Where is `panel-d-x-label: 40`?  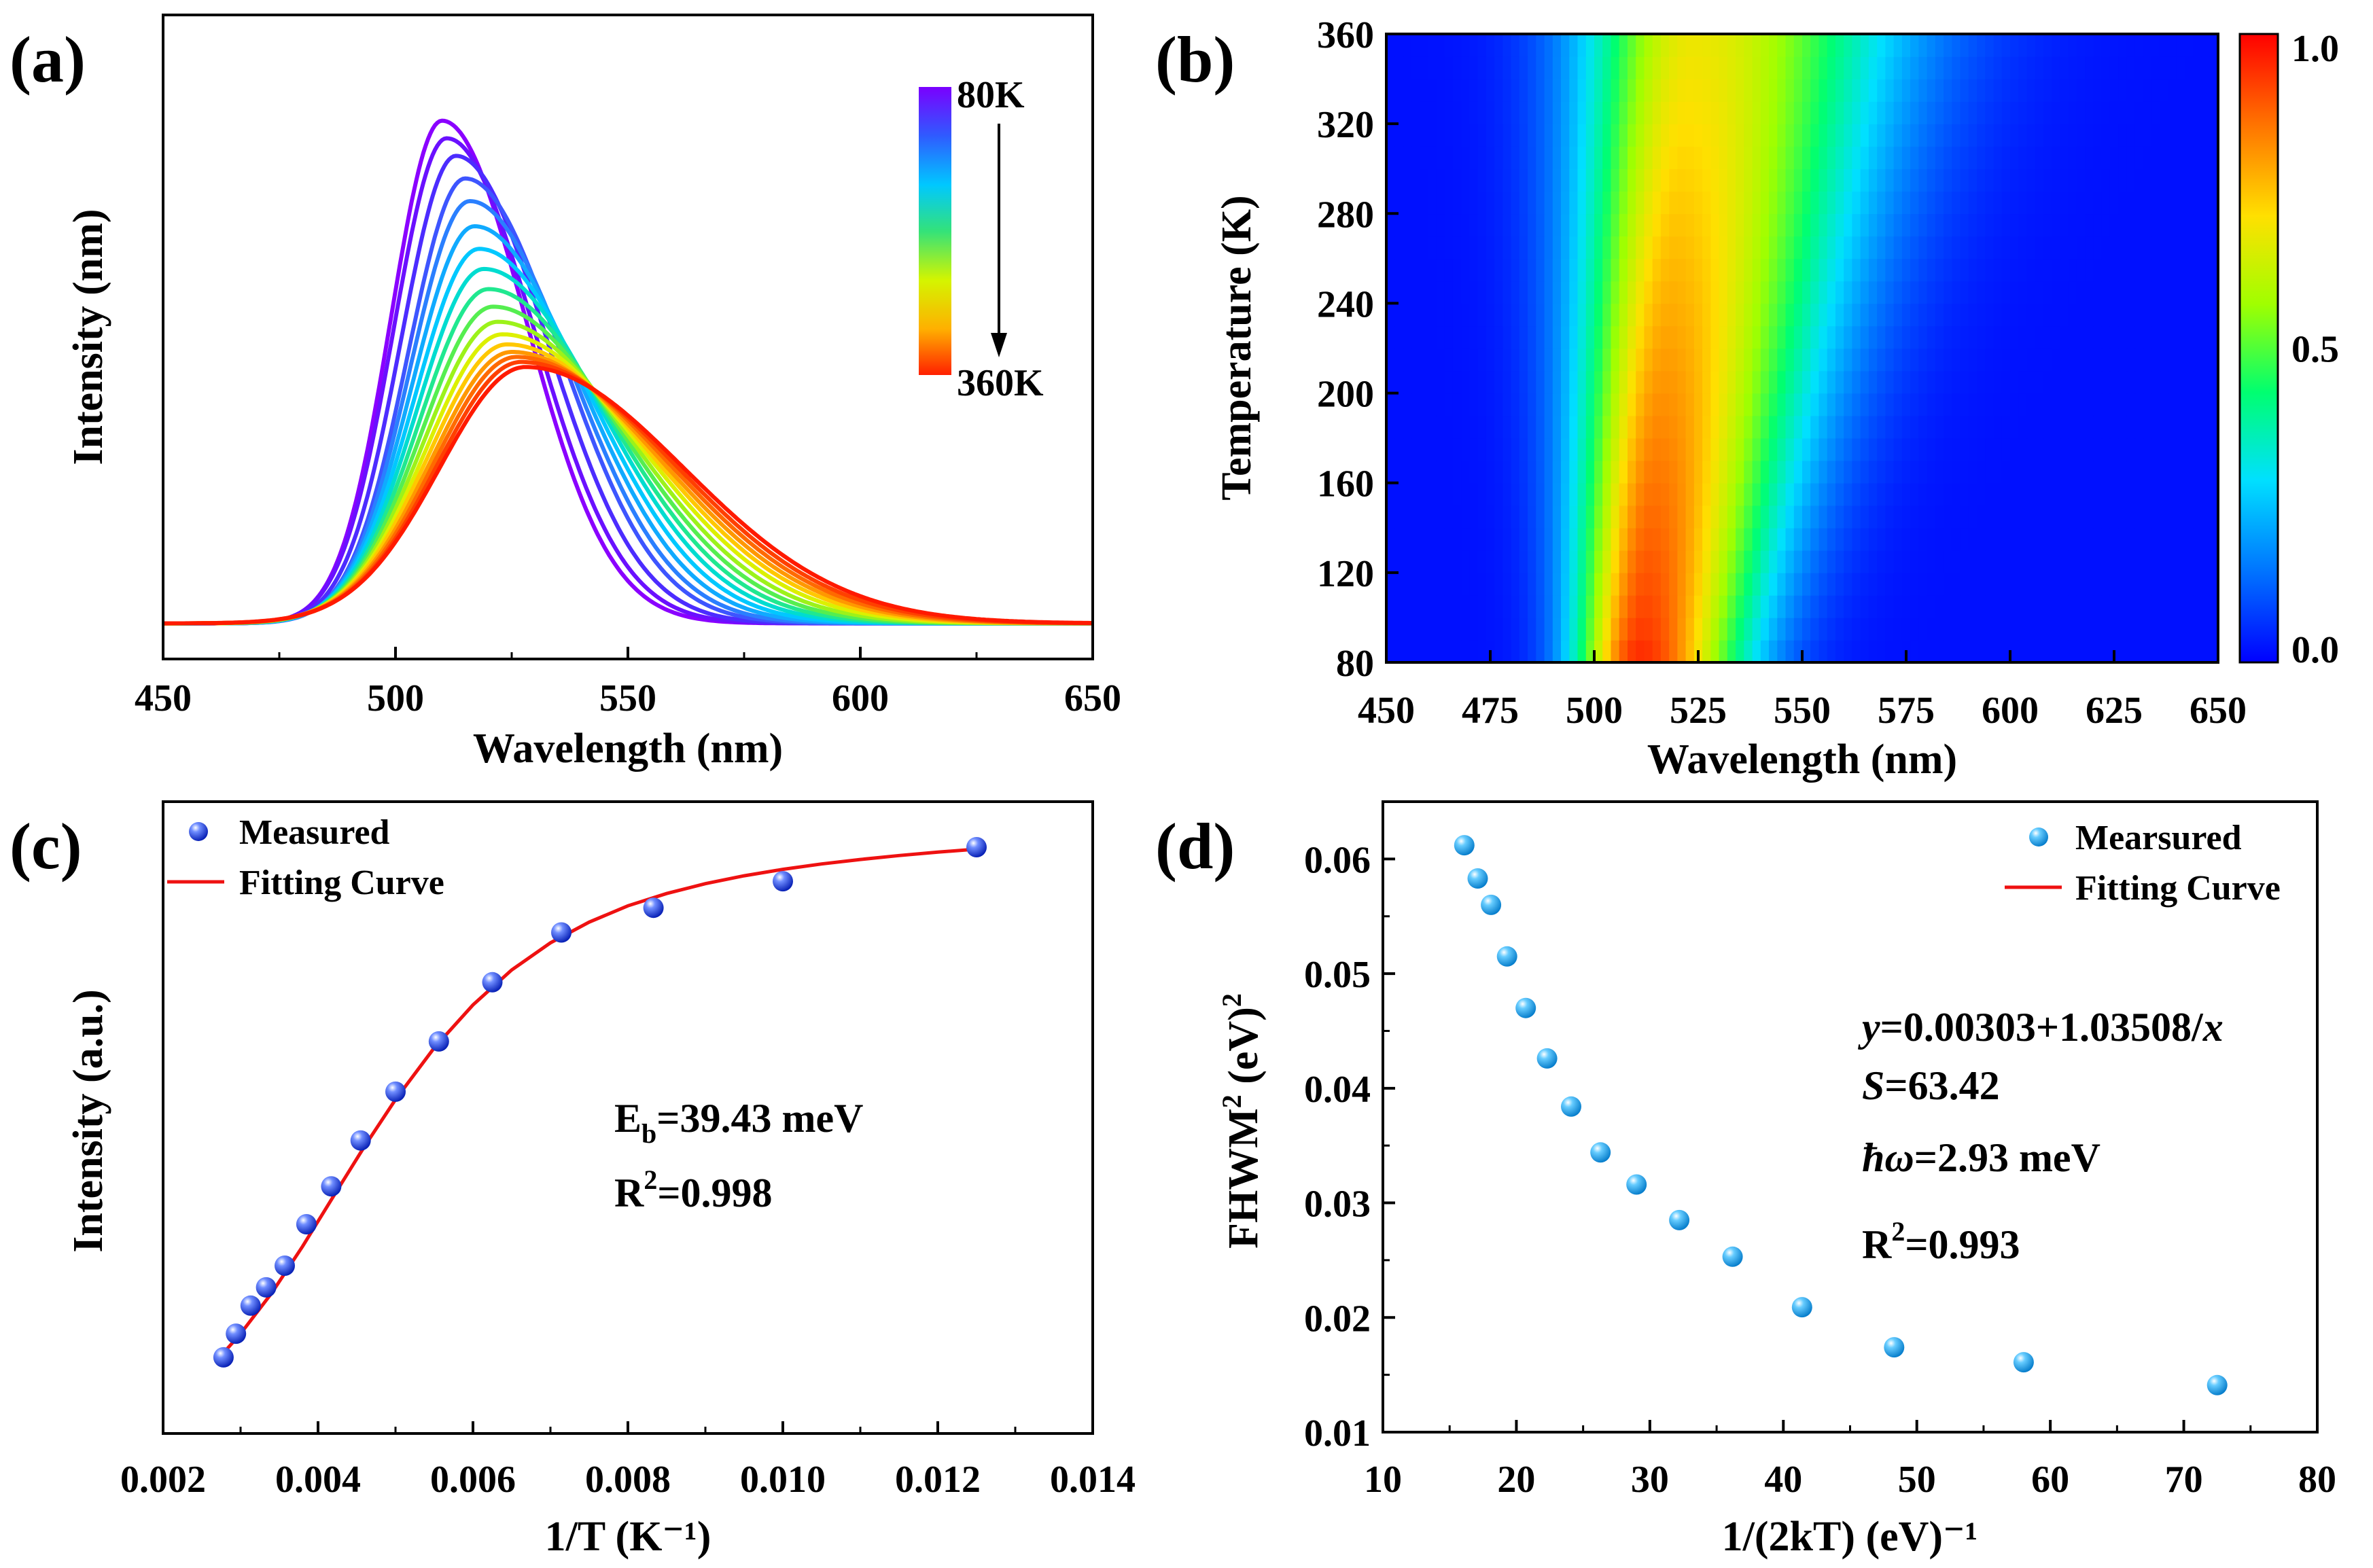 panel-d-x-label: 40 is located at coordinates (1783, 1480).